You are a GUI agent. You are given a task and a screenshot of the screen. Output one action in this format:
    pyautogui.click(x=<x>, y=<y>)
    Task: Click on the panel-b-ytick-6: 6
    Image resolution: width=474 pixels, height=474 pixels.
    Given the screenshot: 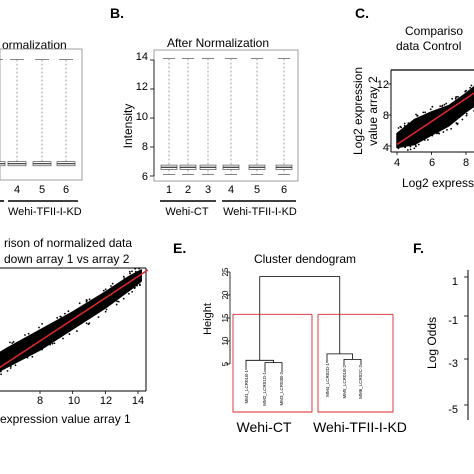 What is the action you would take?
    pyautogui.click(x=145, y=177)
    